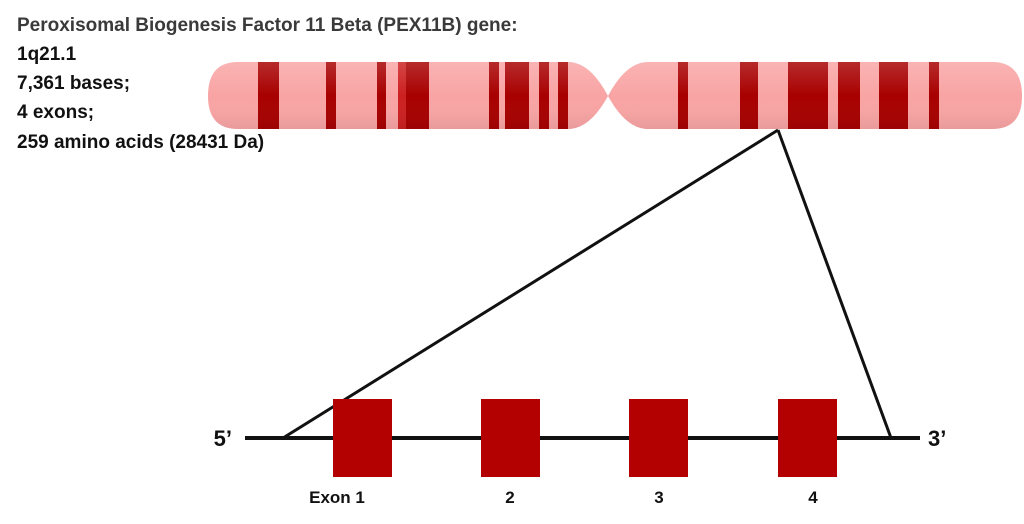  I want to click on gene-structure: 5’ 3’ Exon 1 2 3 4, so click(580, 453).